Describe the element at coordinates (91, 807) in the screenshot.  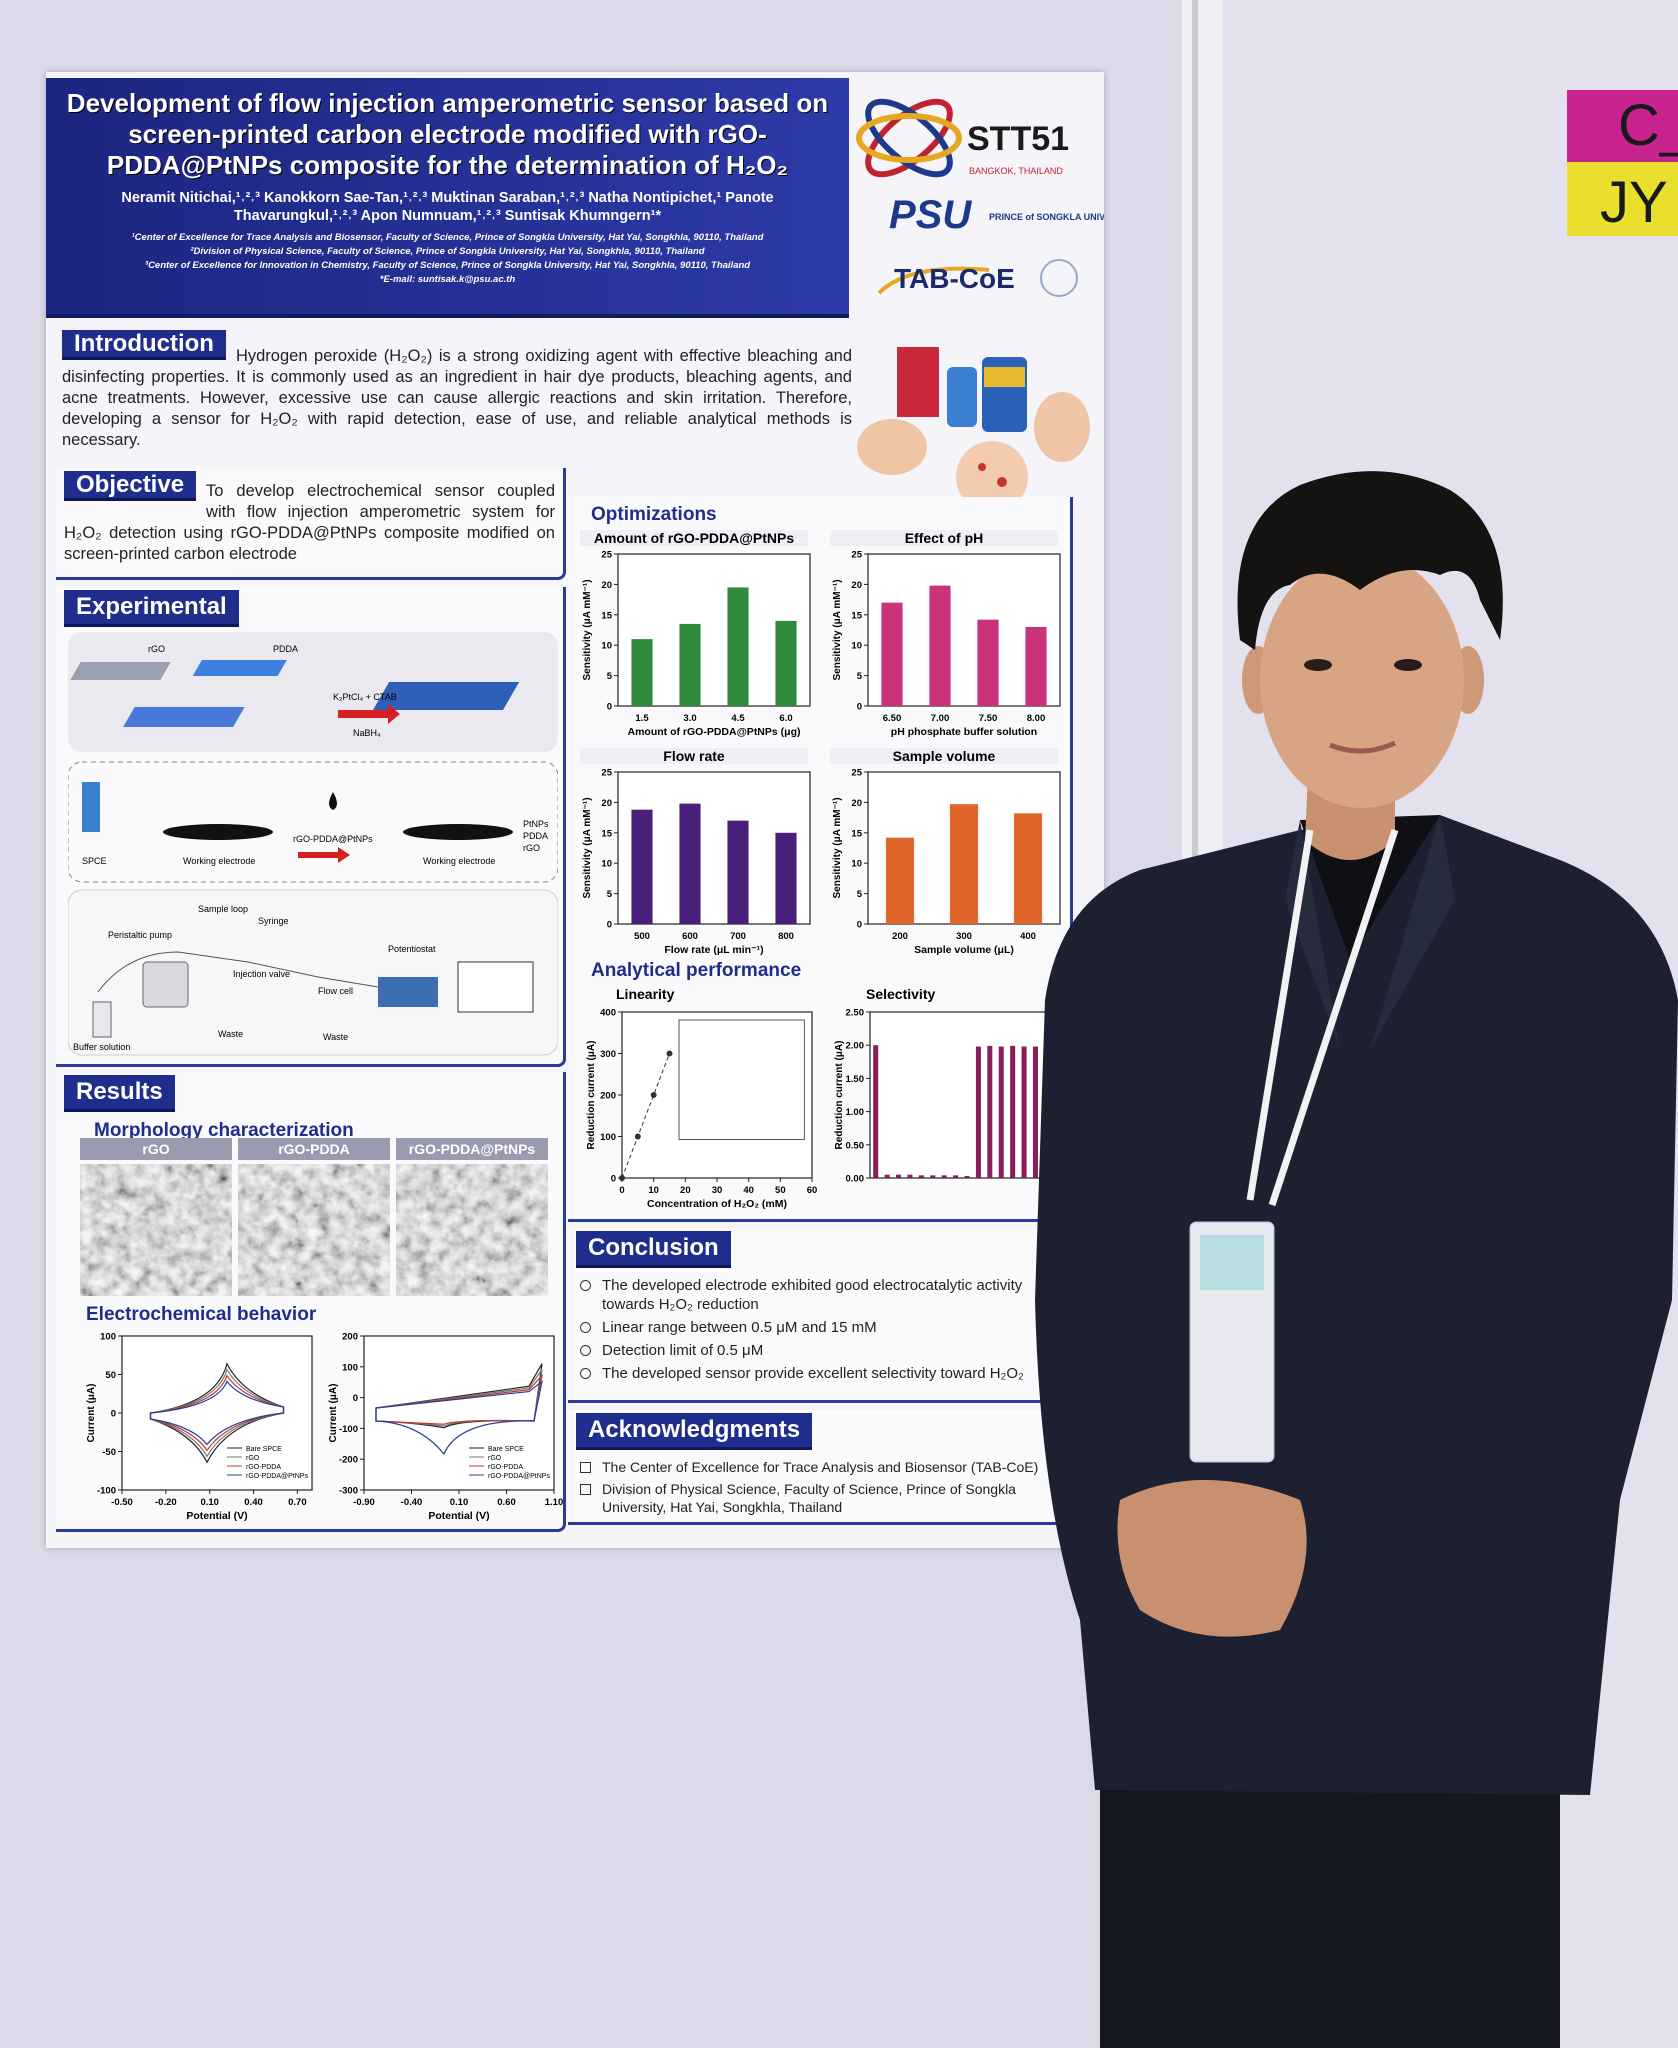
I see `electrode` at that location.